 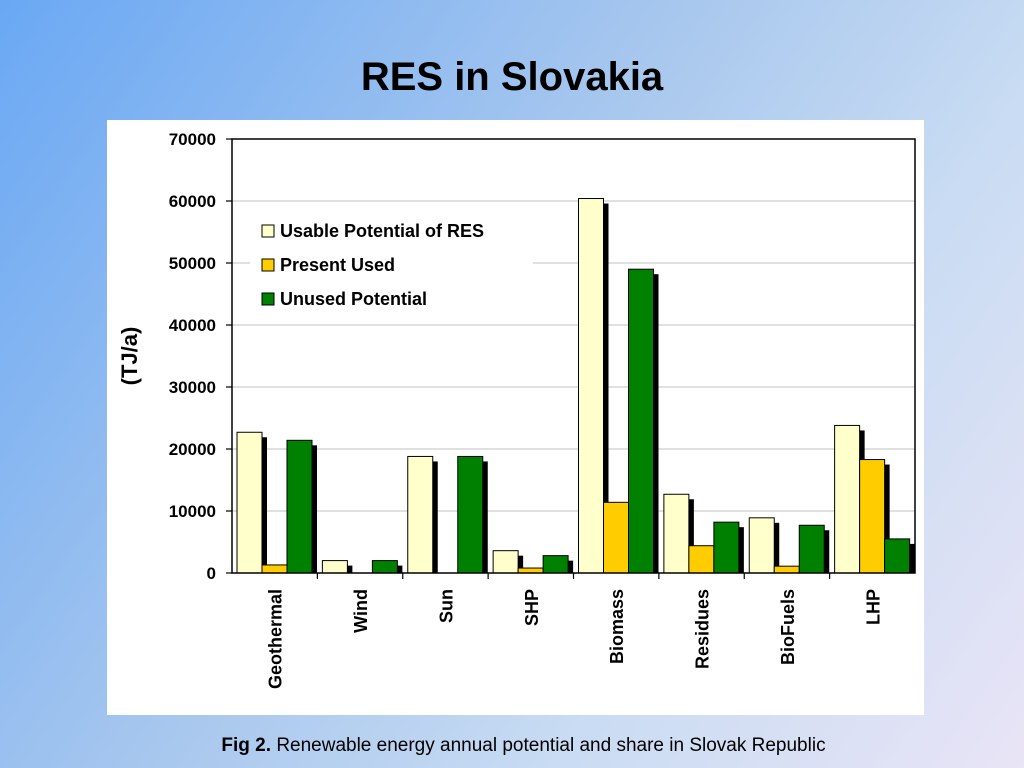 I want to click on legend-label-unused: Unused Potential, so click(x=353, y=299).